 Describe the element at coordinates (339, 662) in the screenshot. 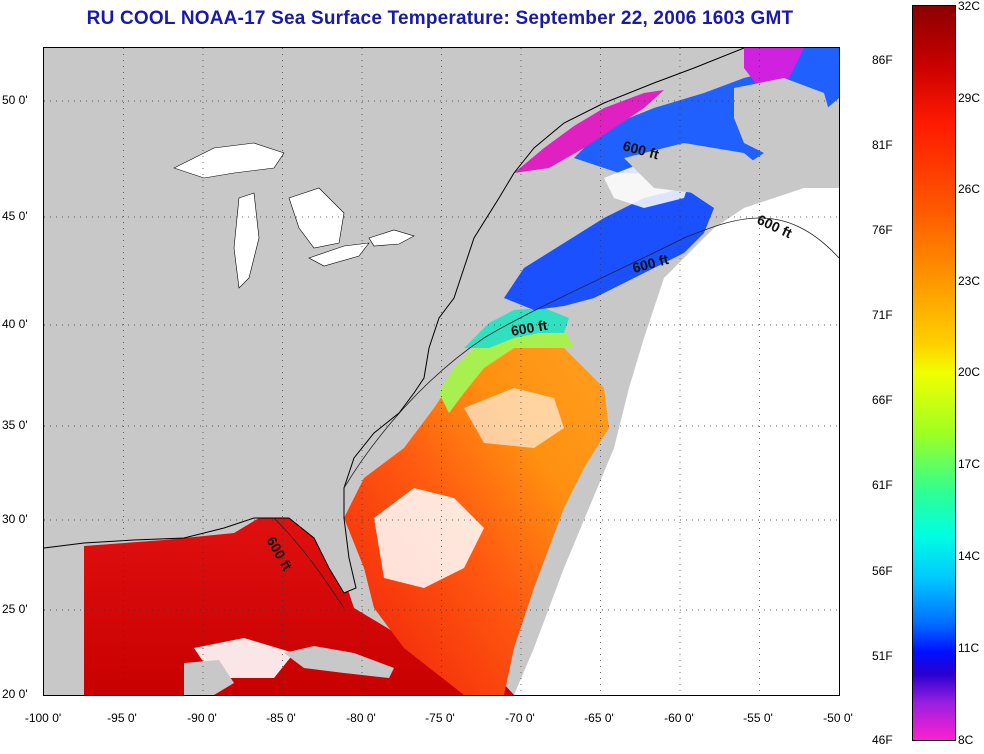

I see `cuba-land` at that location.